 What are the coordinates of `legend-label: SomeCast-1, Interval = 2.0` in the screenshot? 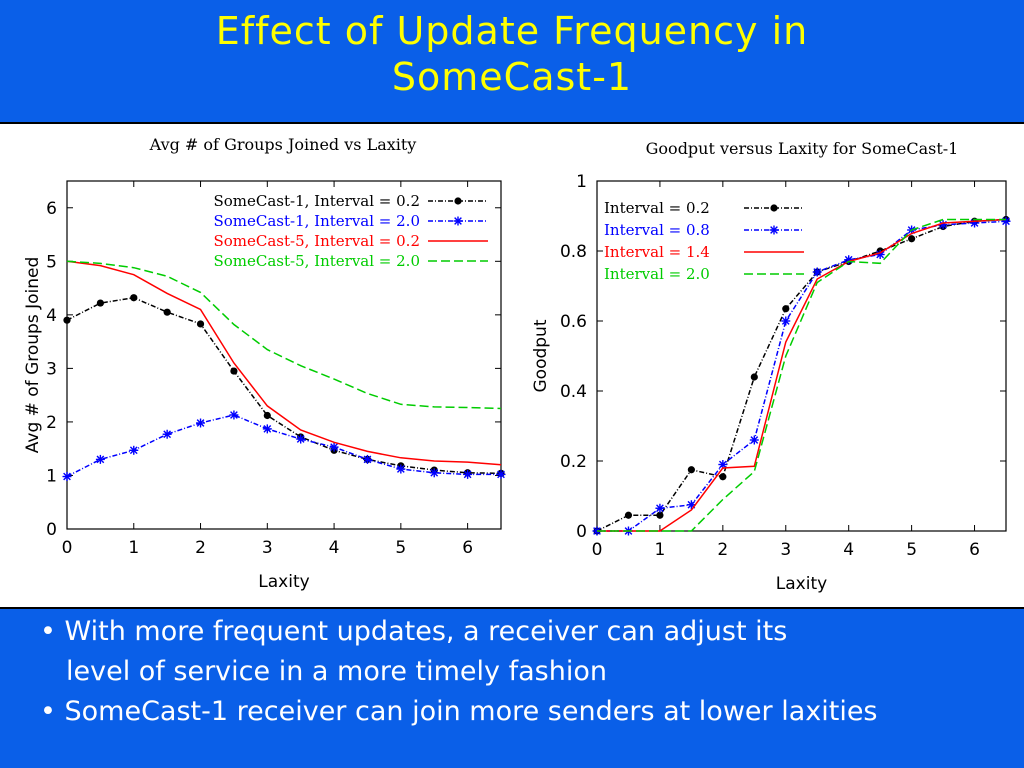 It's located at (316, 221).